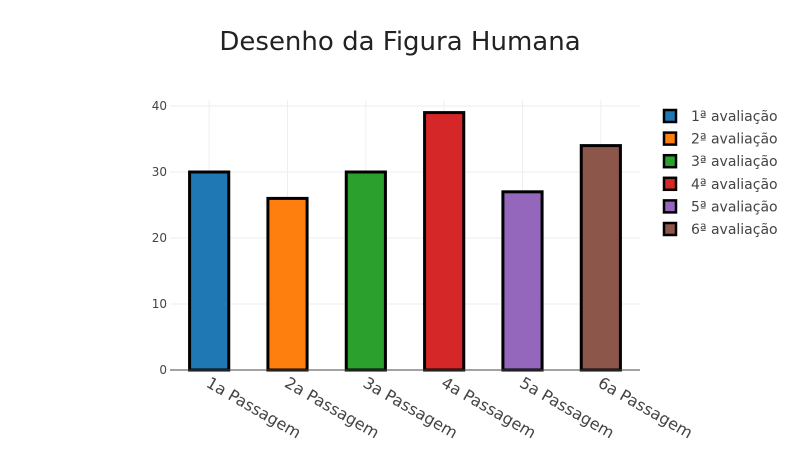  I want to click on y-tick-label: 20, so click(159, 238).